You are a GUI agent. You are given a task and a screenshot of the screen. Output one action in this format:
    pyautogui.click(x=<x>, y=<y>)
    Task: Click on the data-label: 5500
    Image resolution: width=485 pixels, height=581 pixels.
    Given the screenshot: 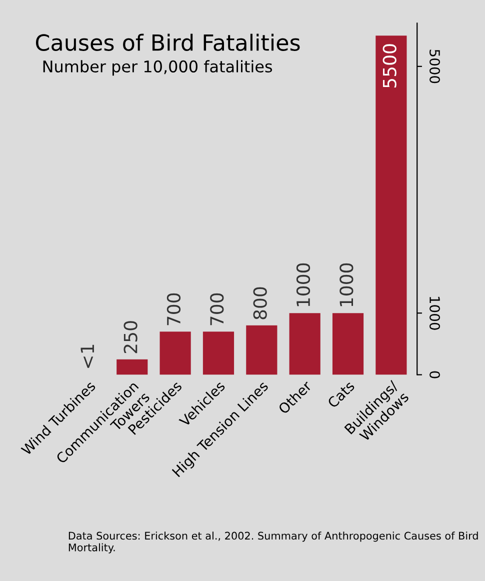 What is the action you would take?
    pyautogui.click(x=389, y=66)
    